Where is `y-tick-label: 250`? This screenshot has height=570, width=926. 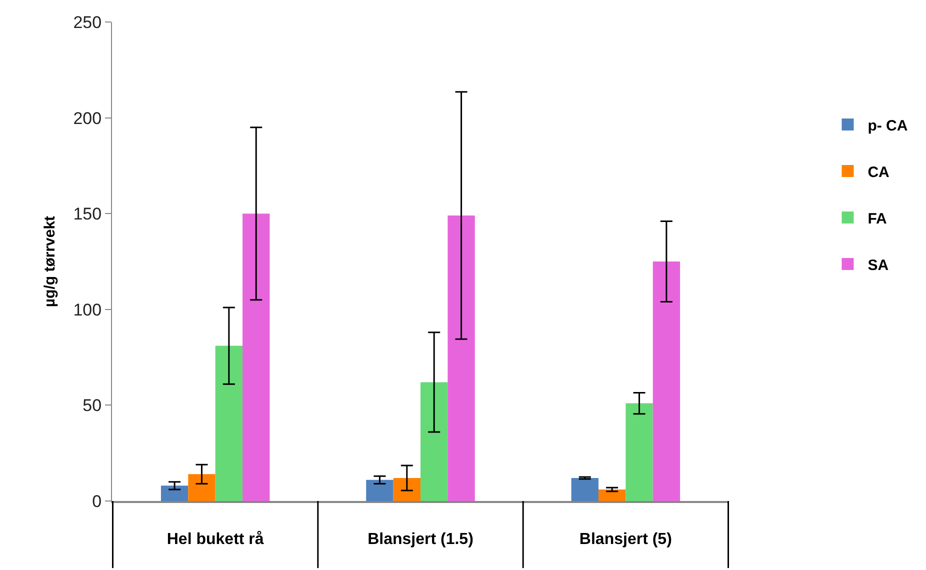 y-tick-label: 250 is located at coordinates (87, 22).